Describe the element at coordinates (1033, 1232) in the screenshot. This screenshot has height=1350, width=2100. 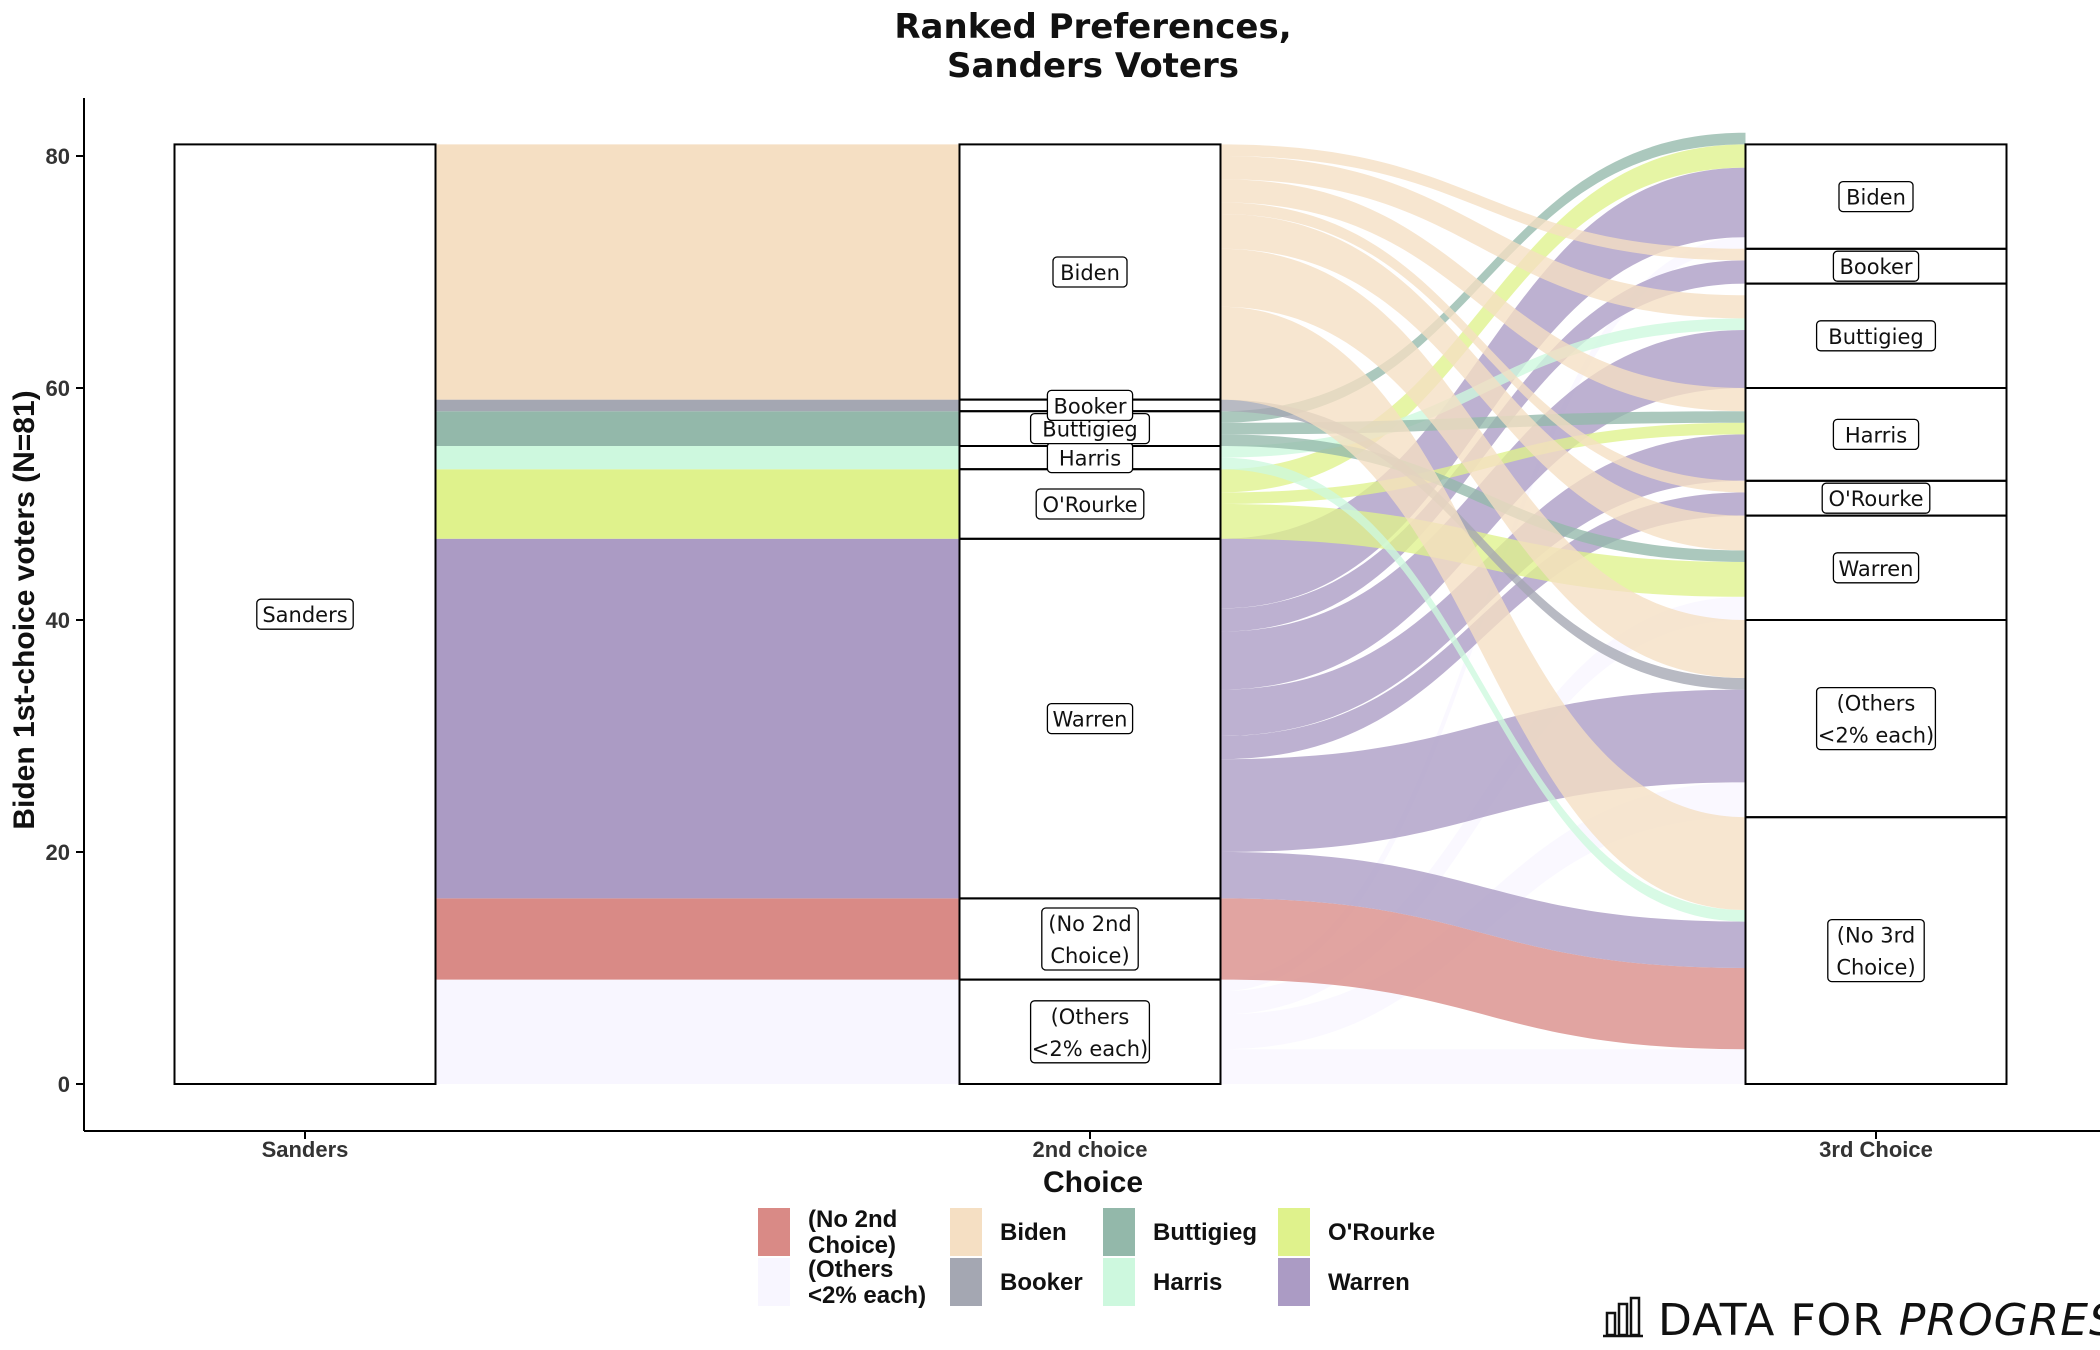
I see `legend-label: Biden` at that location.